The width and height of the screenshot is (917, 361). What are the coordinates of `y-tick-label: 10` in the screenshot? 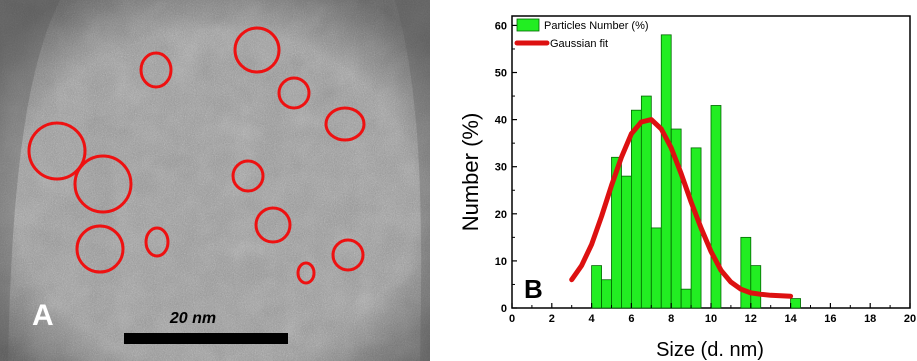 It's located at (501, 262).